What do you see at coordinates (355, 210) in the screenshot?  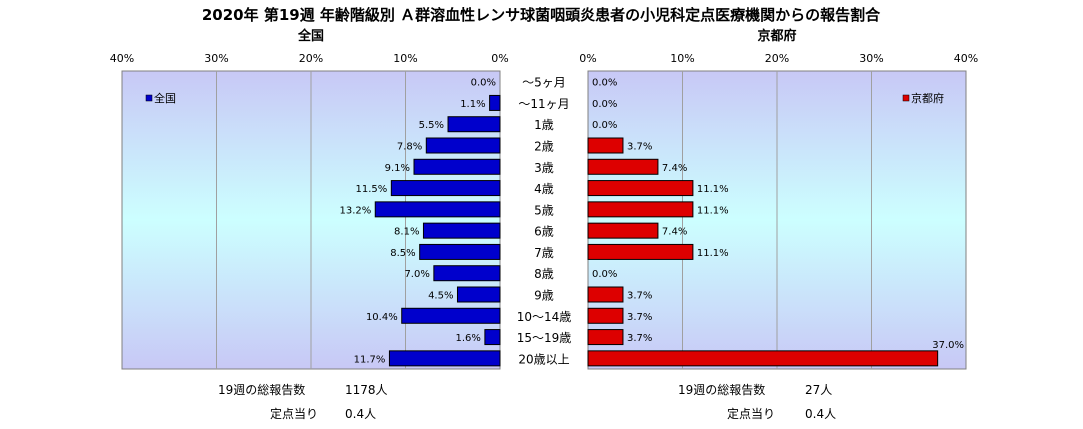 I see `data-label: 13.2%` at bounding box center [355, 210].